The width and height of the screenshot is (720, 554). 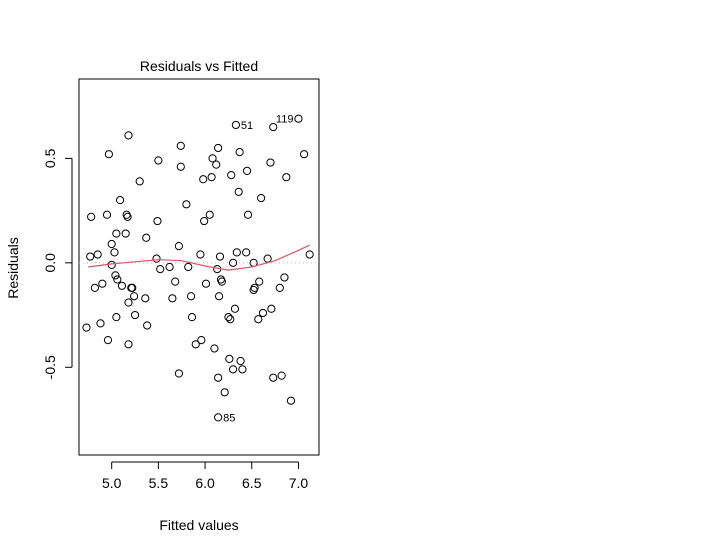 What do you see at coordinates (285, 120) in the screenshot?
I see `point-label: 119` at bounding box center [285, 120].